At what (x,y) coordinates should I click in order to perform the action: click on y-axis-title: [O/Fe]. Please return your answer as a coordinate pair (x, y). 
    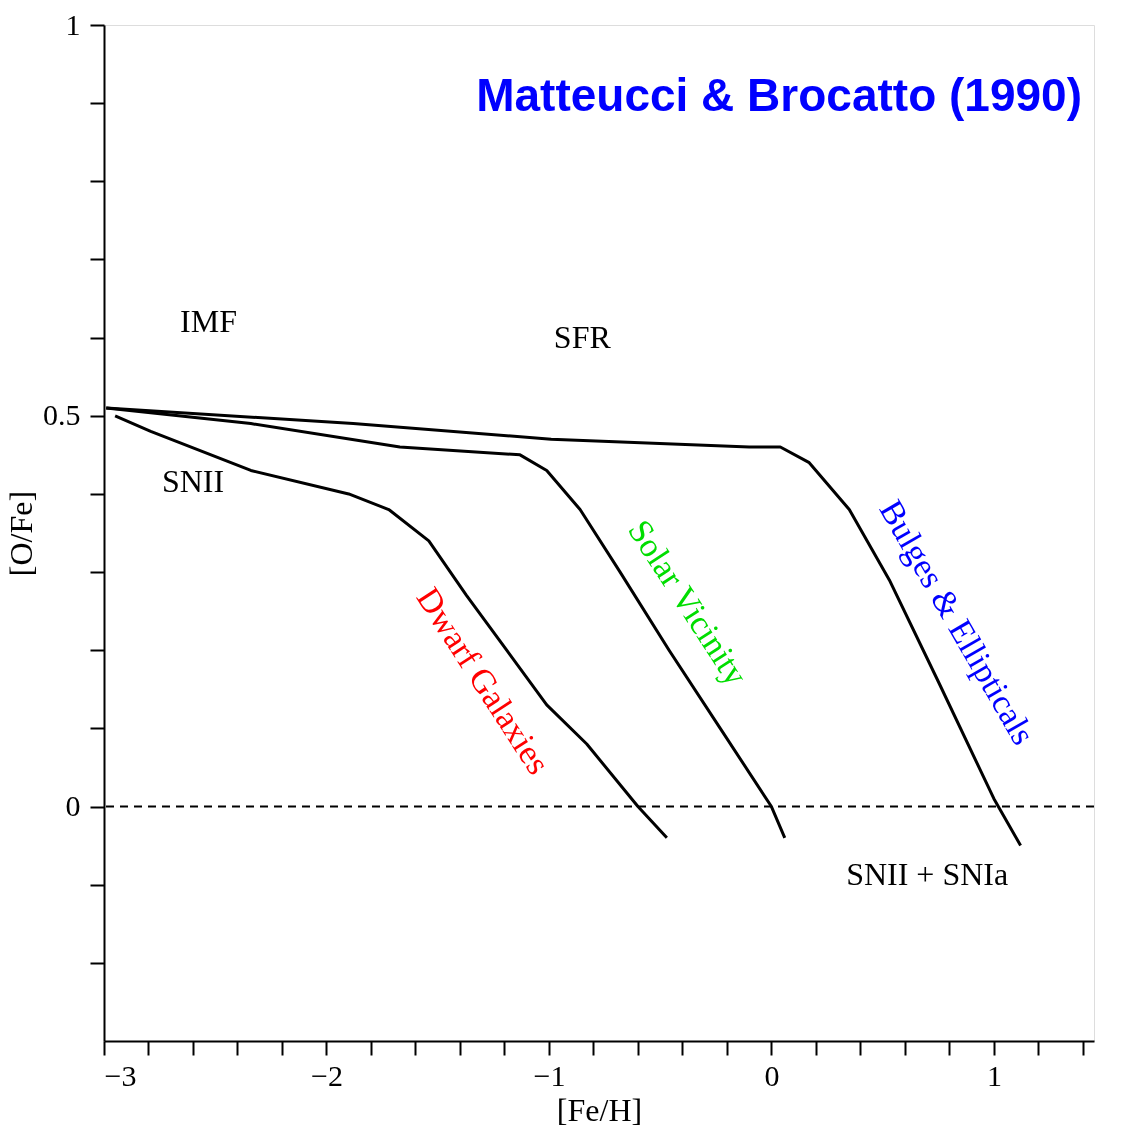
    Looking at the image, I should click on (21, 533).